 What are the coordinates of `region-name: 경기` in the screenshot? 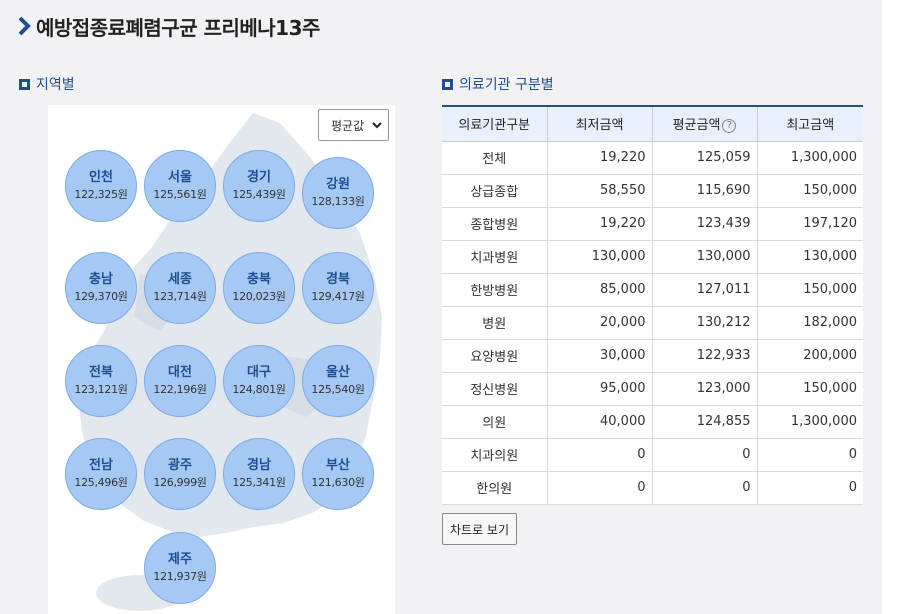 It's located at (259, 177).